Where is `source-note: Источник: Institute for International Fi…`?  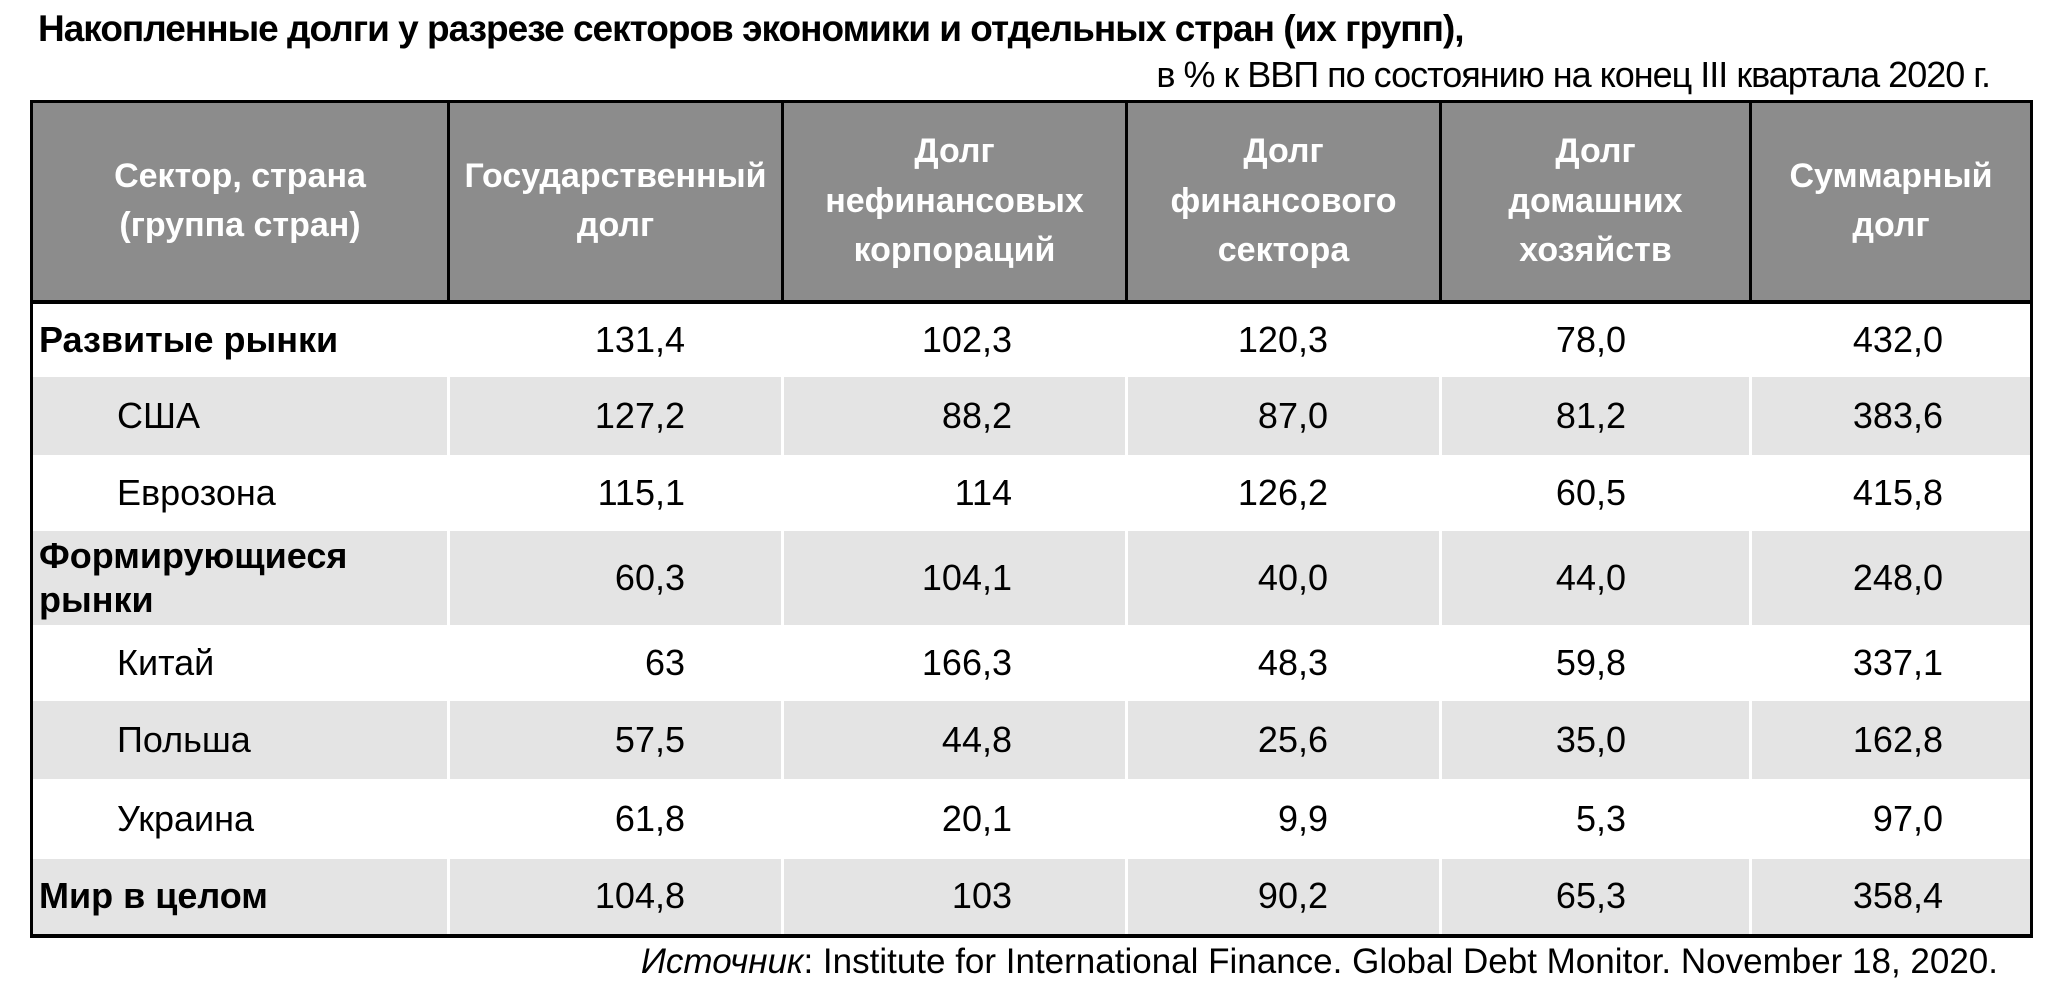
source-note: Источник: Institute for International Fi… is located at coordinates (1319, 962).